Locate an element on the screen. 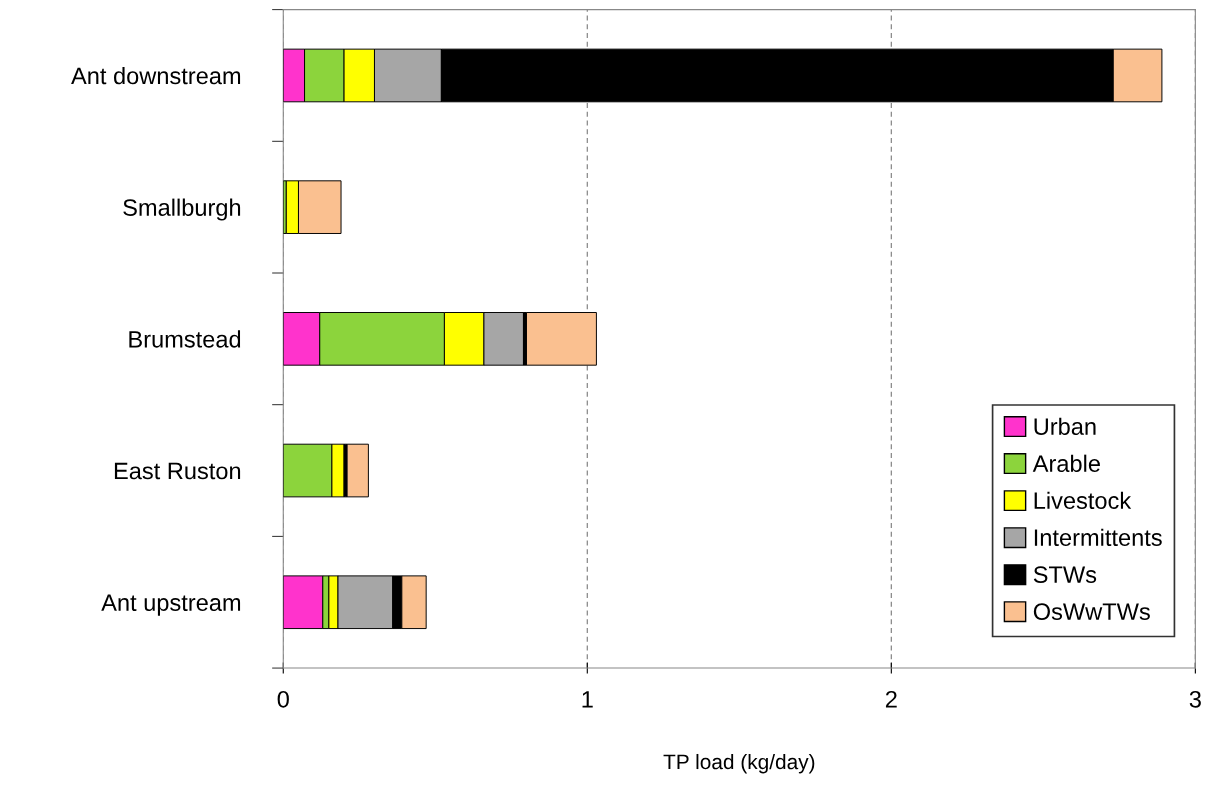 This screenshot has width=1221, height=802. x-axis-title: TP load (kg/day) is located at coordinates (739, 763).